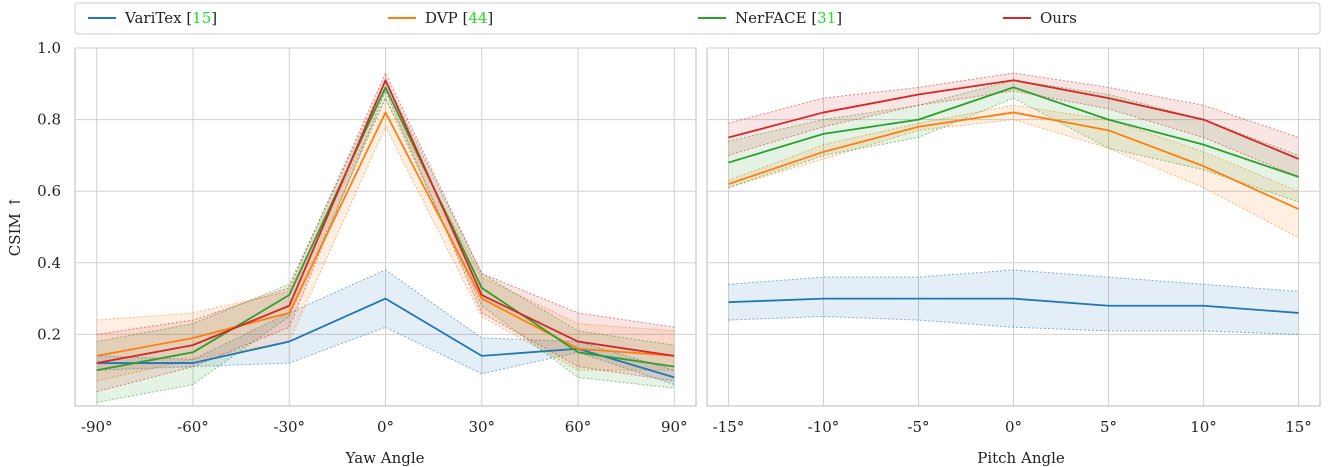  Describe the element at coordinates (729, 427) in the screenshot. I see `pitch-x-tick-label: -15°` at that location.